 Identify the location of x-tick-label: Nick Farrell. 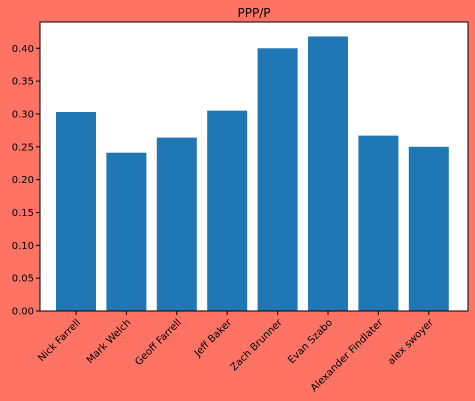
(59, 340).